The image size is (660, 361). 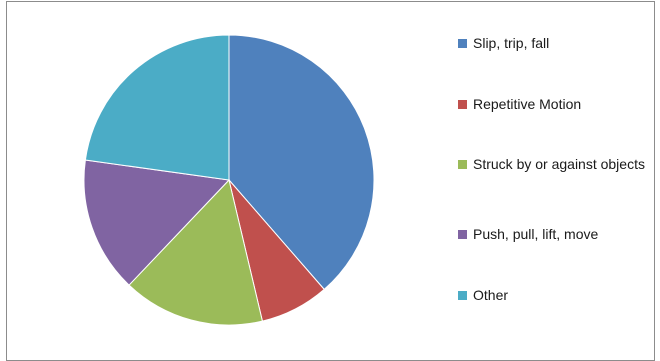 I want to click on pie-slice-push-pull-lift-move, so click(x=157, y=222).